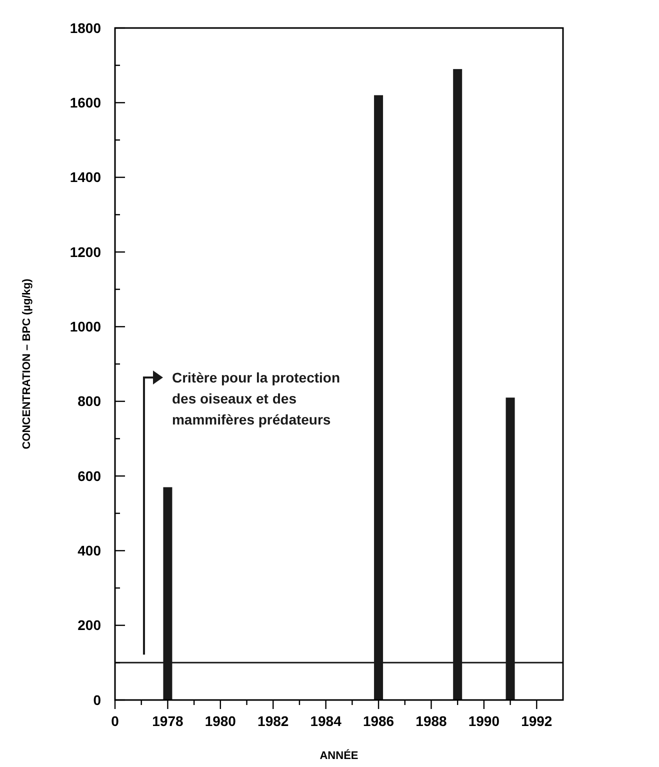 The height and width of the screenshot is (767, 659). What do you see at coordinates (86, 177) in the screenshot?
I see `y-tick-label: 1400` at bounding box center [86, 177].